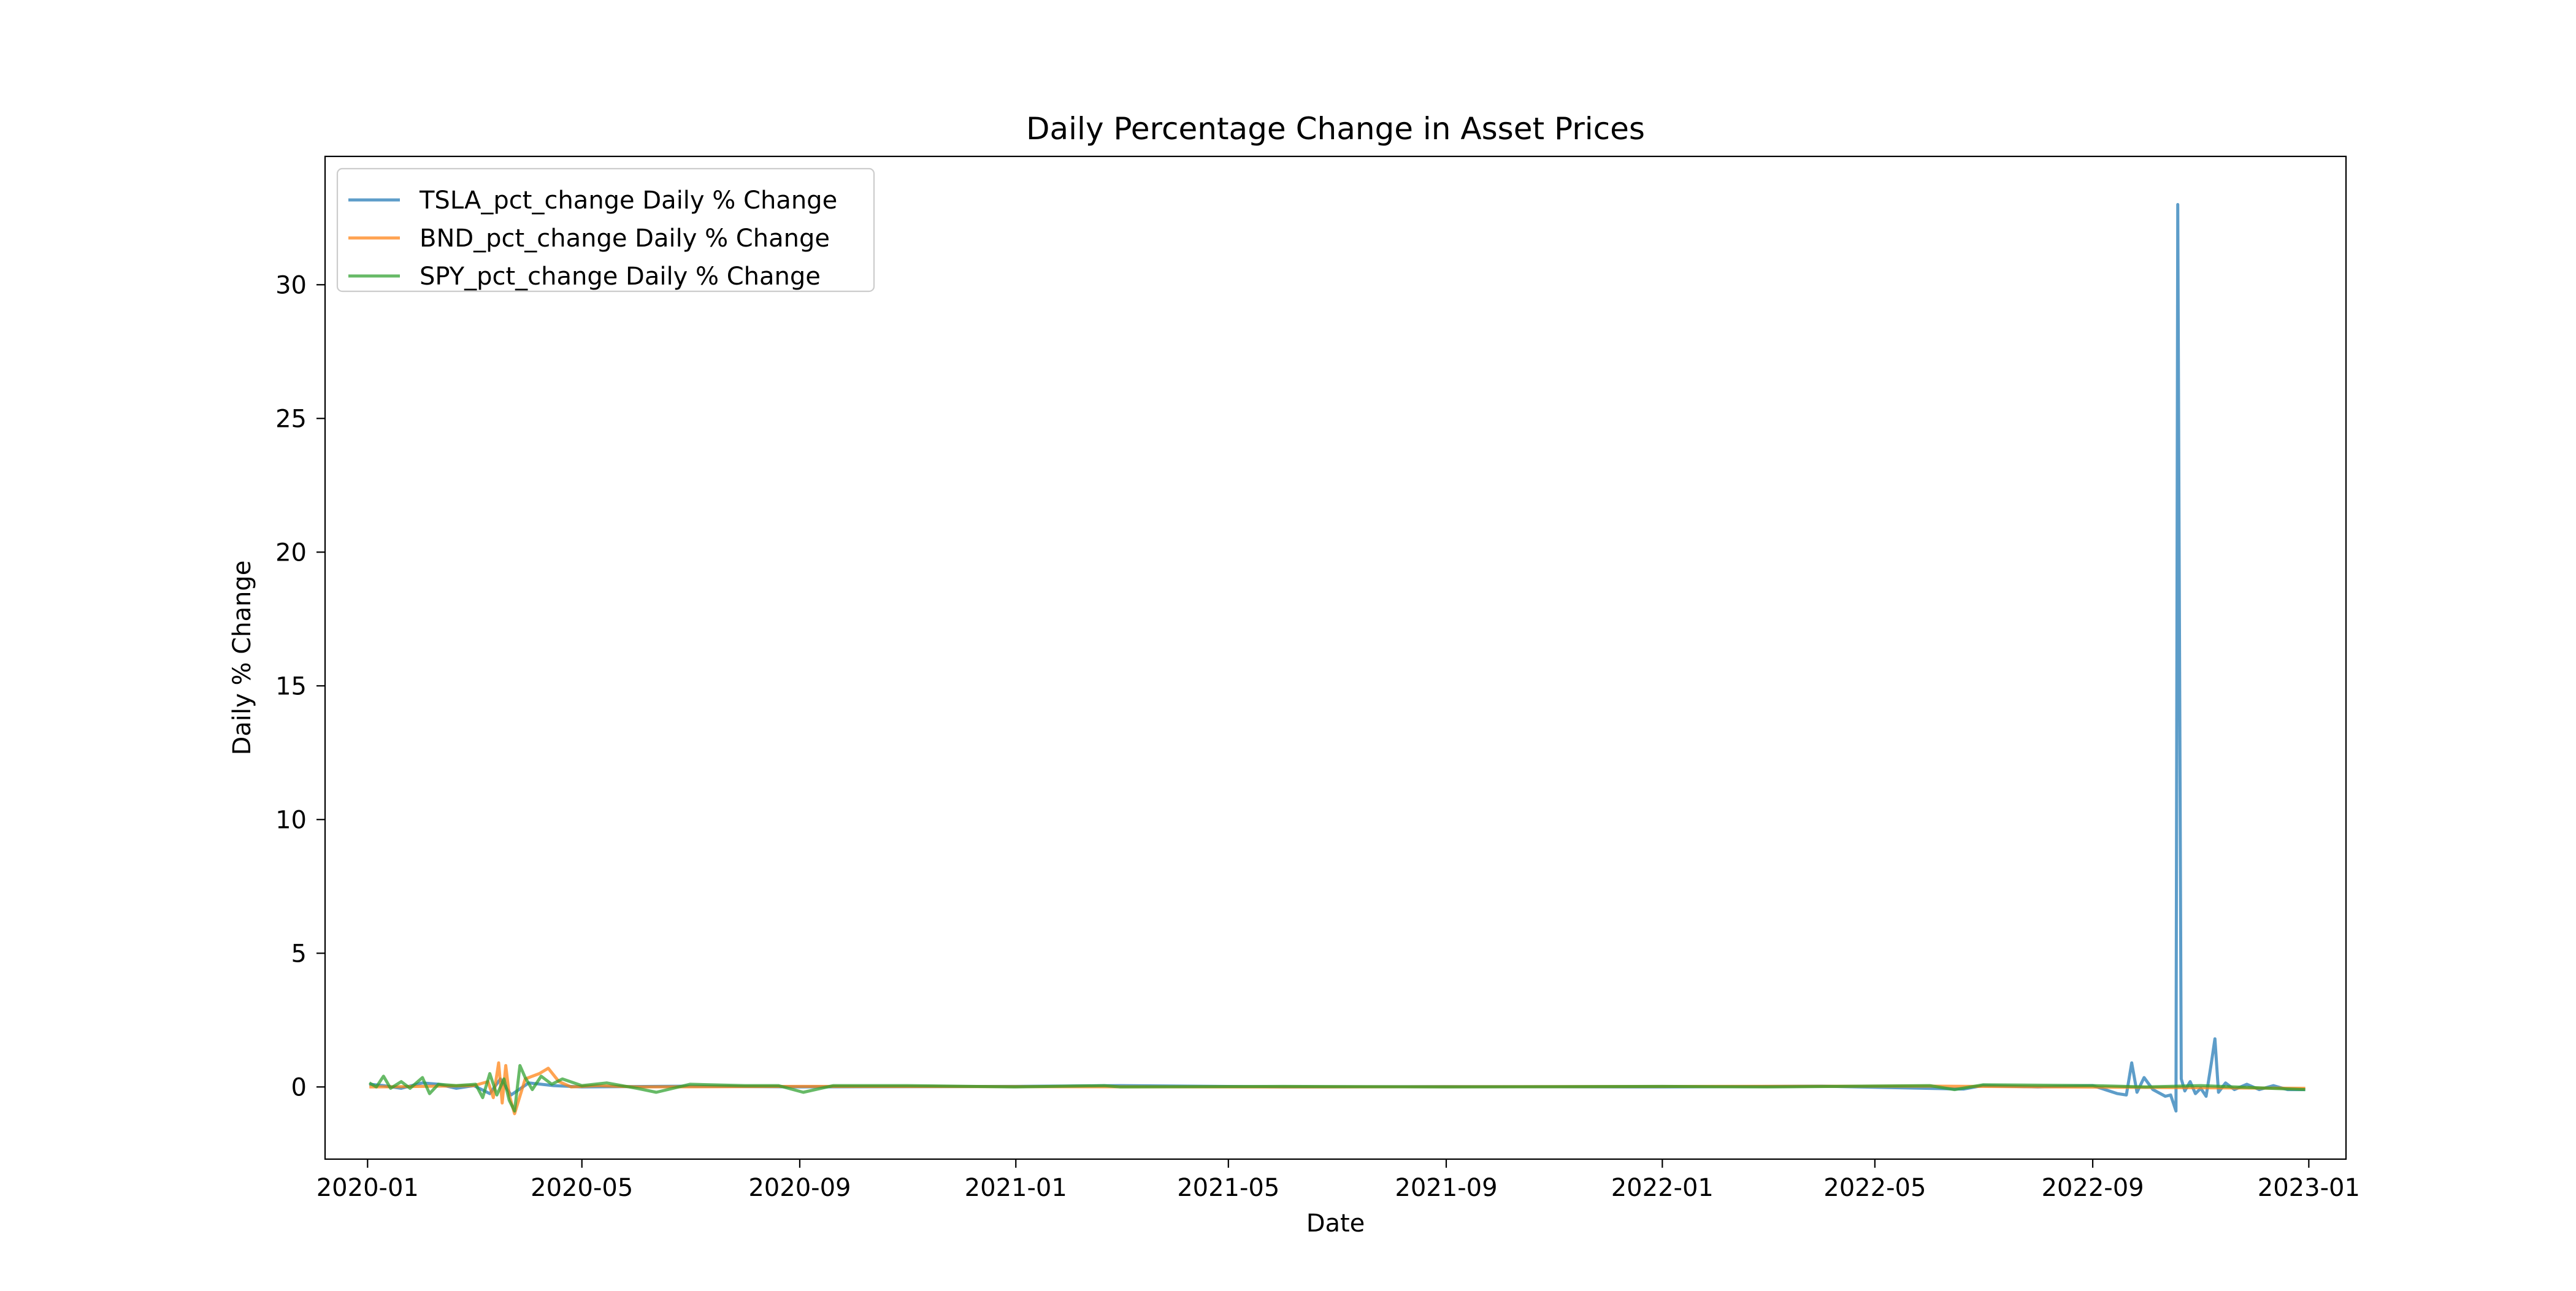 The image size is (2576, 1291). Describe the element at coordinates (1335, 1223) in the screenshot. I see `x-axis-label: Date` at that location.